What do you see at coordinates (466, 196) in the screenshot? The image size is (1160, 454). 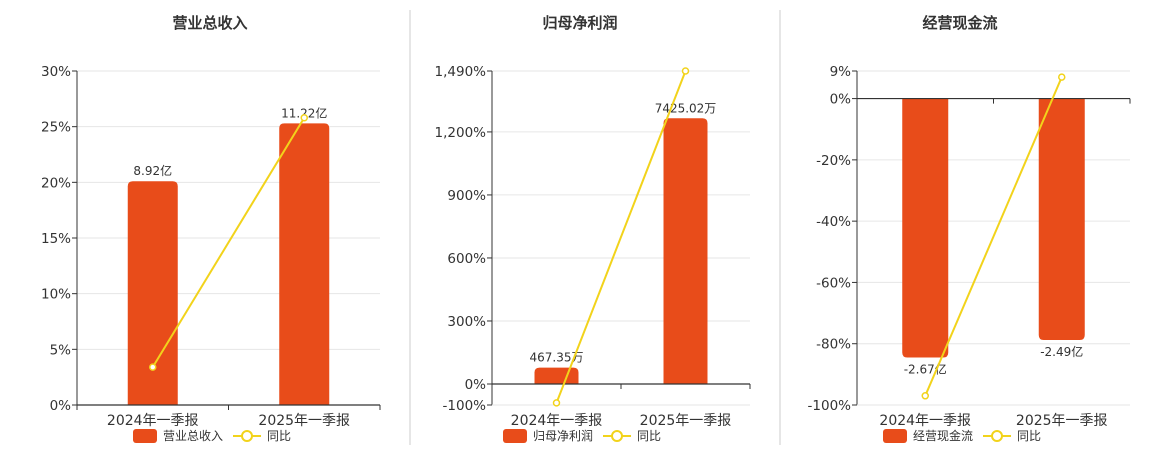 I see `y-tick-label: 900%` at bounding box center [466, 196].